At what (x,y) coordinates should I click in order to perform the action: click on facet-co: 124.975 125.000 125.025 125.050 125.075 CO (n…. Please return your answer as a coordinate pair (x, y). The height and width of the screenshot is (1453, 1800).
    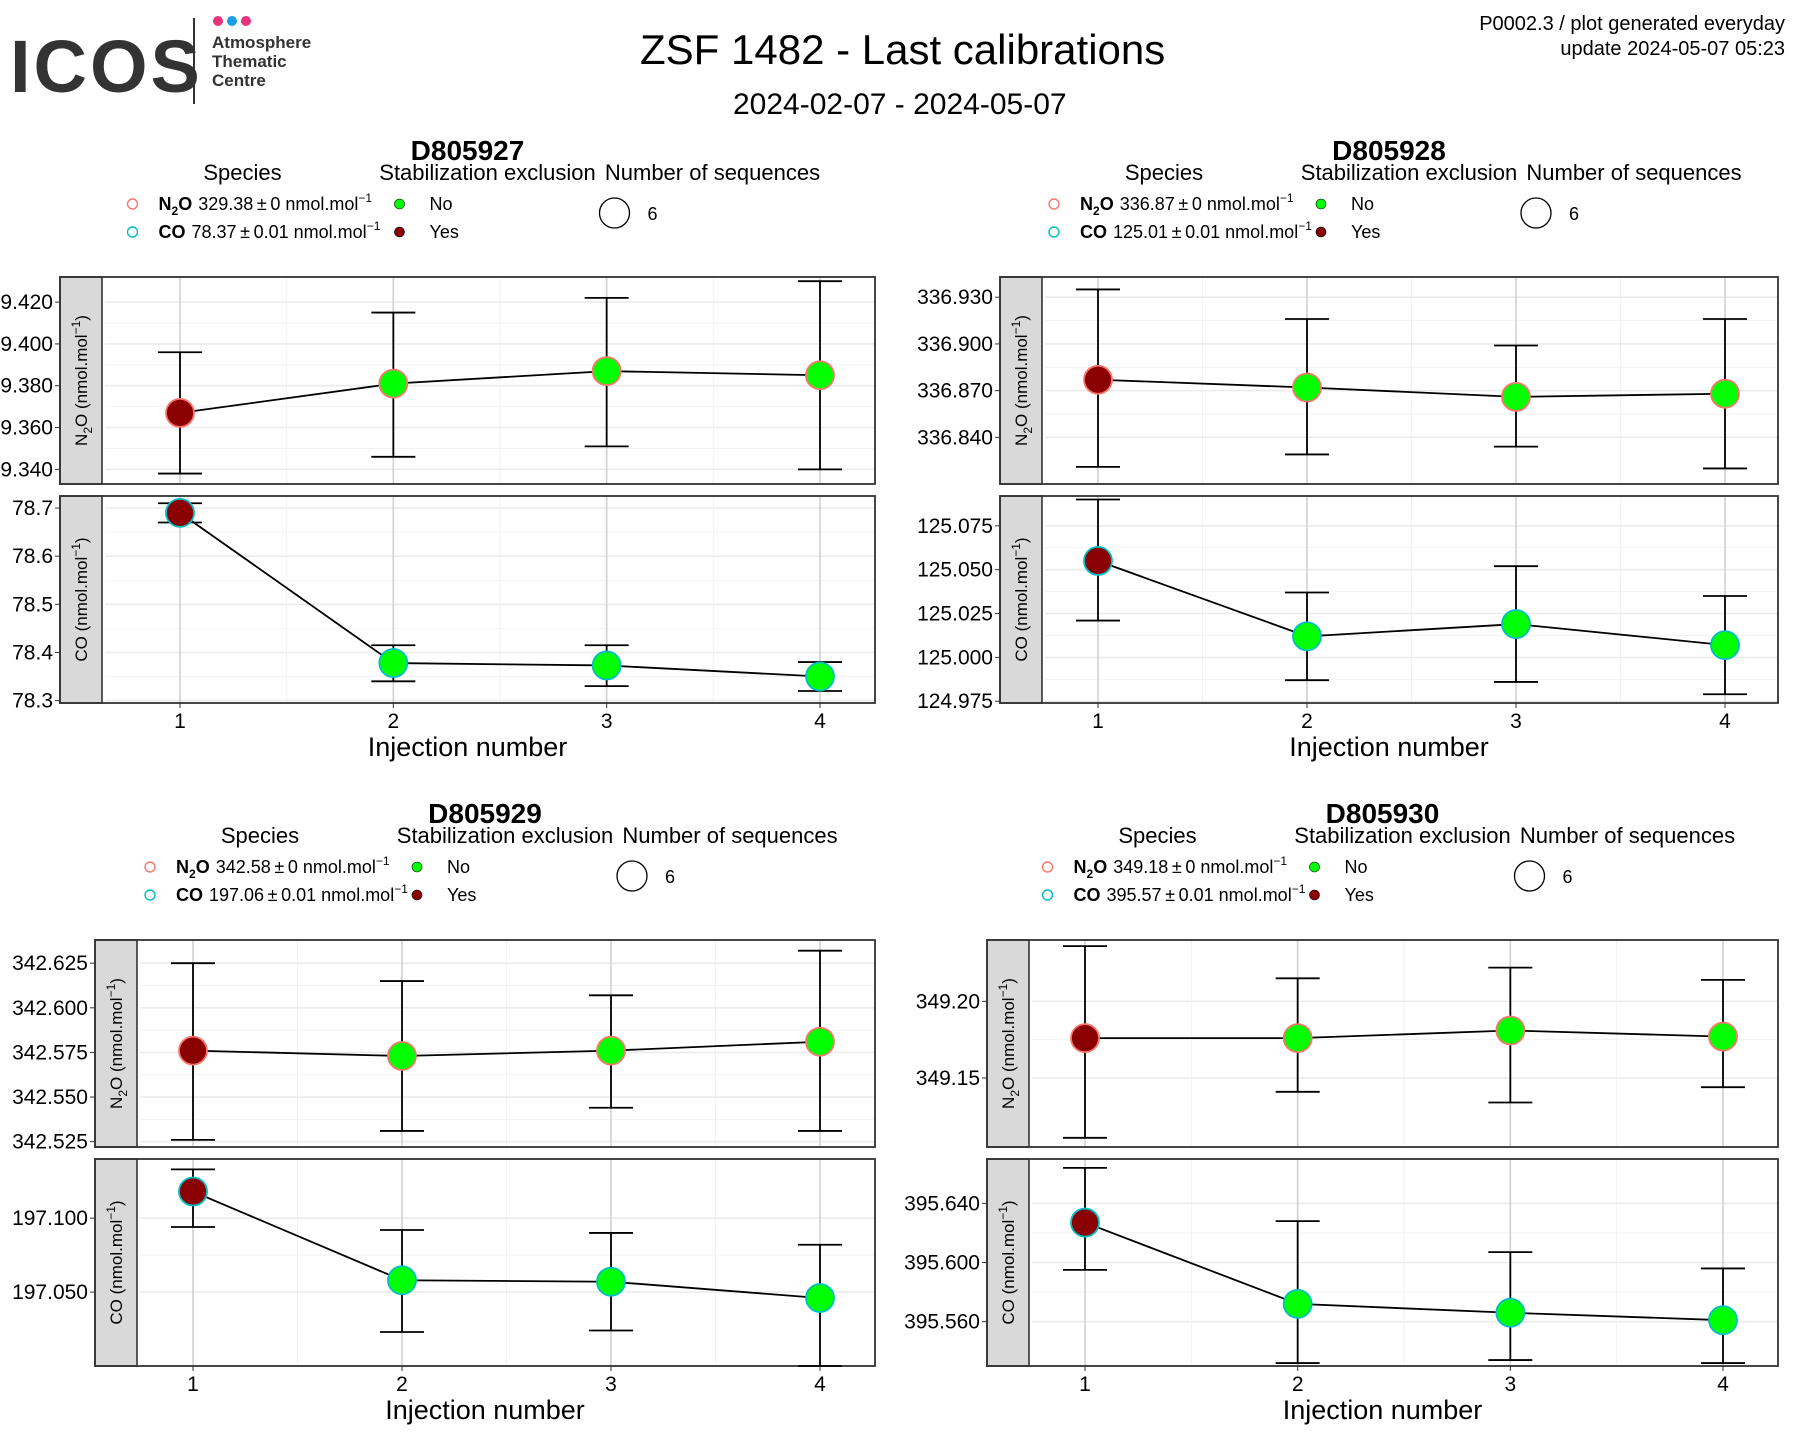
    Looking at the image, I should click on (1348, 604).